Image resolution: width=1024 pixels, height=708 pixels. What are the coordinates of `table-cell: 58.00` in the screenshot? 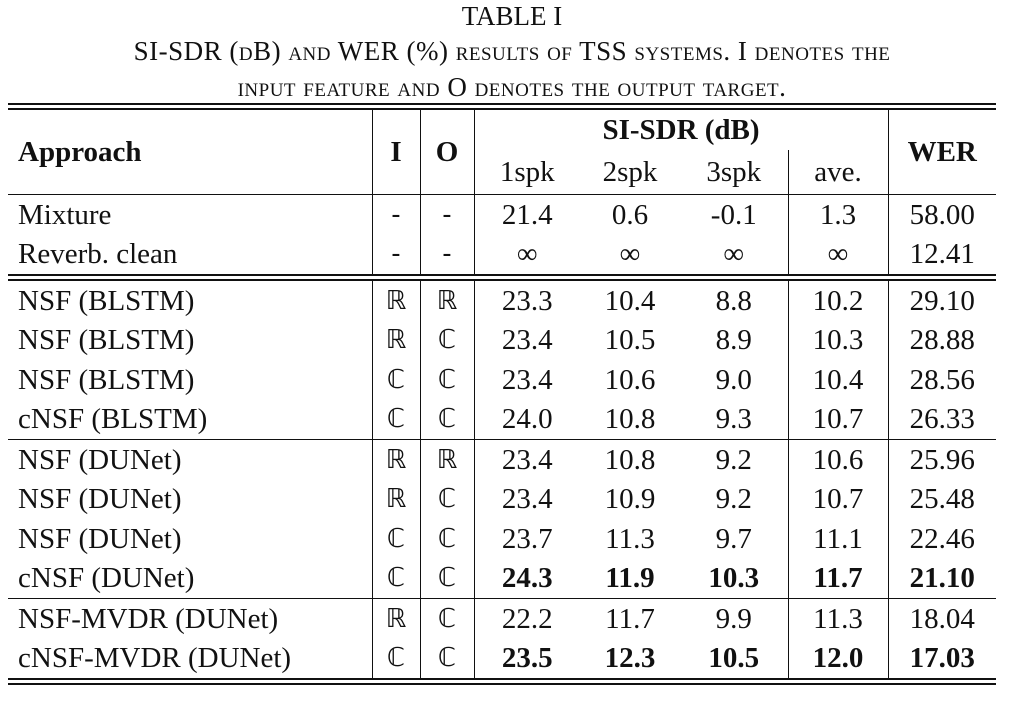 It's located at (942, 214).